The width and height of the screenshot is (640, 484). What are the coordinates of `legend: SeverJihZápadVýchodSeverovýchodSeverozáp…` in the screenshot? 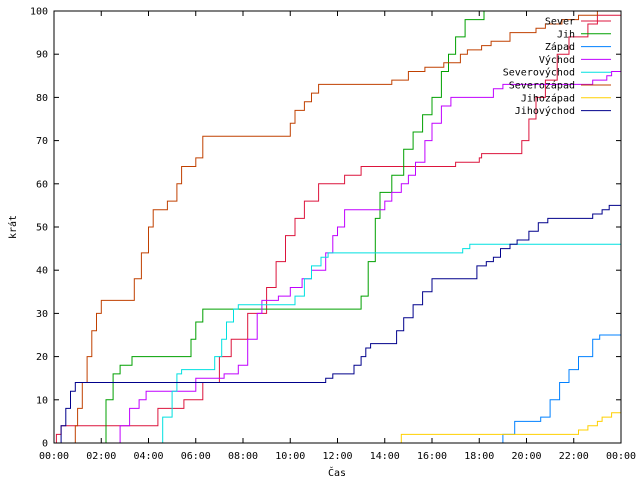 It's located at (557, 67).